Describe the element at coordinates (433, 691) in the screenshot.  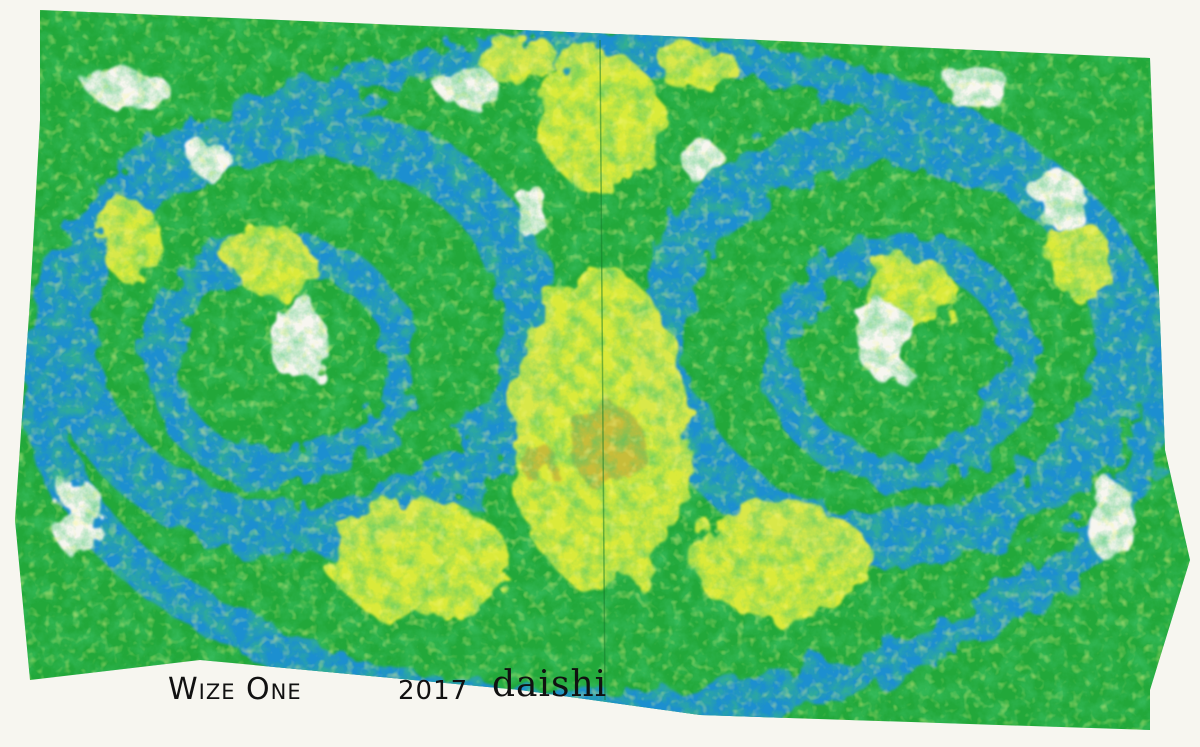
I see `artwork-year: 2017` at that location.